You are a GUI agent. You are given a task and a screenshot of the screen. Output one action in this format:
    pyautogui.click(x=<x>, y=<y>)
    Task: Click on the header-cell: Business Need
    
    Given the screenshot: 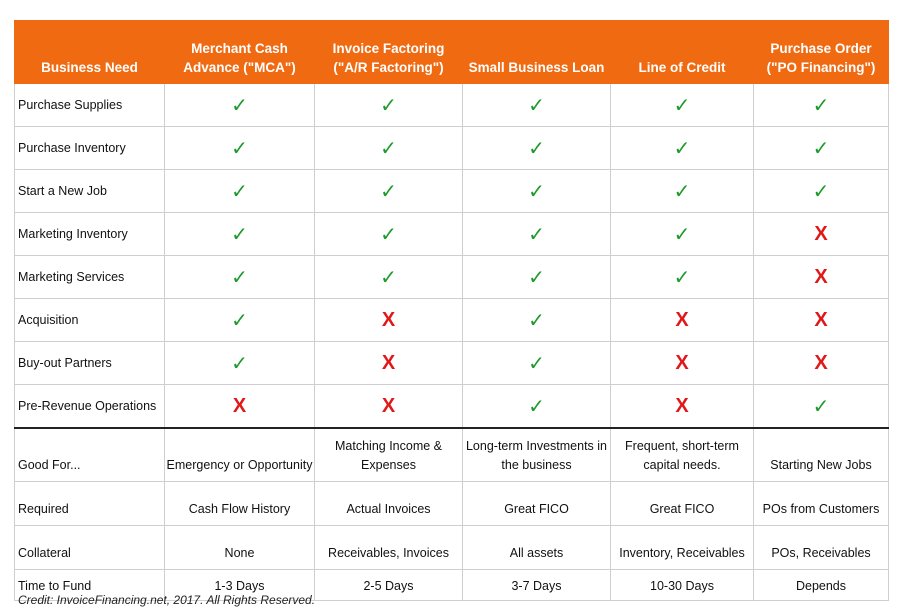 What is the action you would take?
    pyautogui.click(x=89, y=52)
    